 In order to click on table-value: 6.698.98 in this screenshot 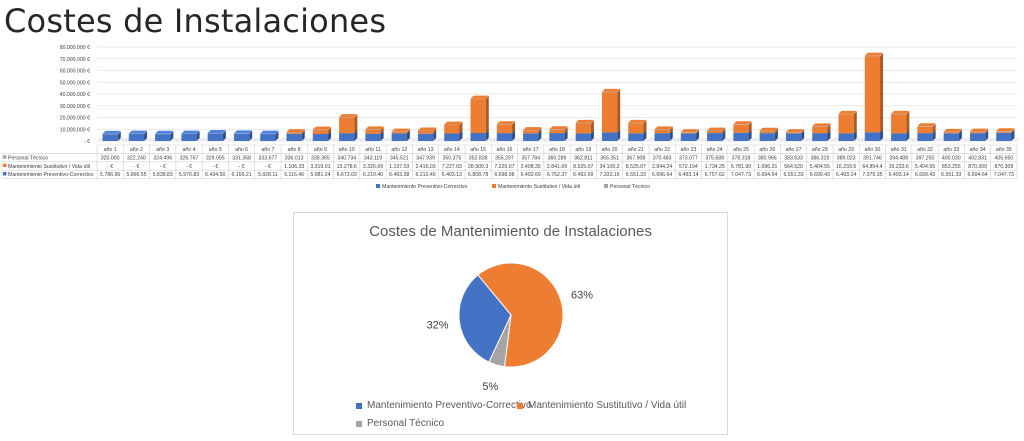, I will do `click(504, 175)`.